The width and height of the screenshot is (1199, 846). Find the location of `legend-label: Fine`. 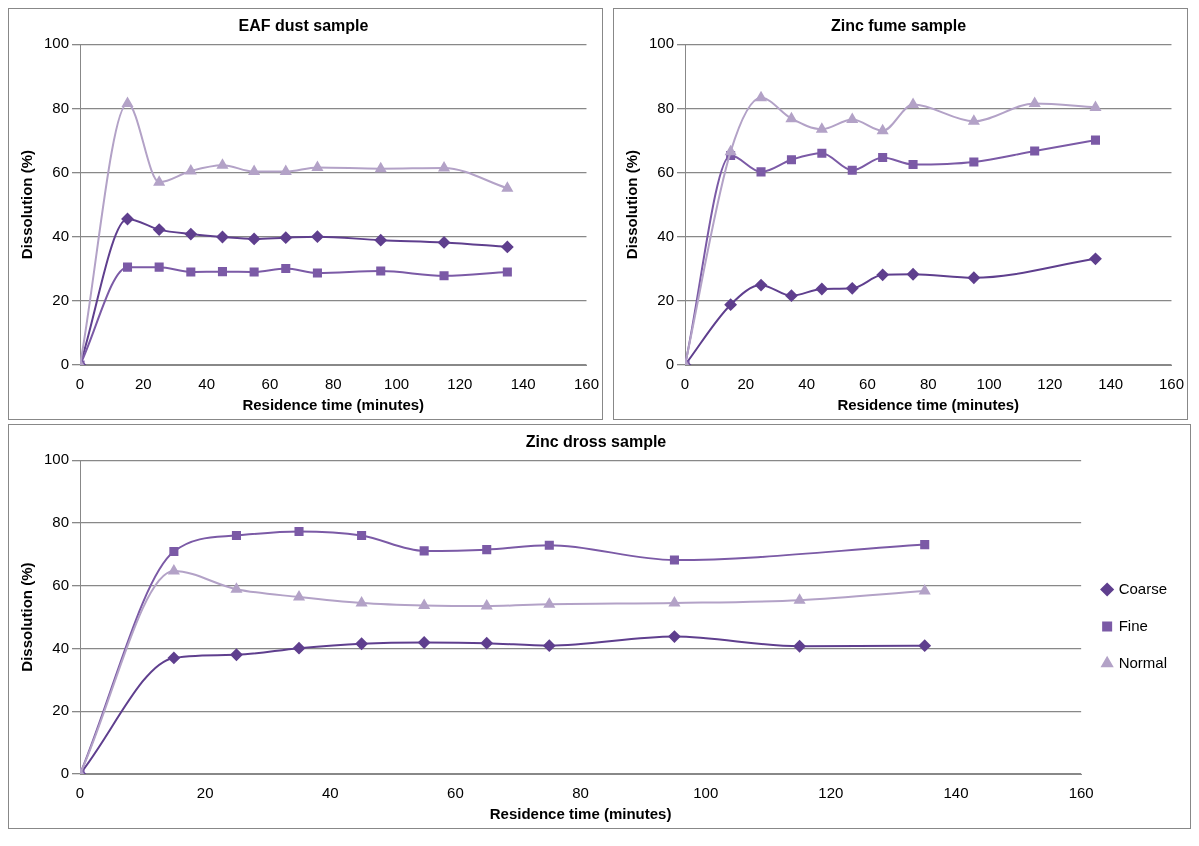

legend-label: Fine is located at coordinates (1133, 625).